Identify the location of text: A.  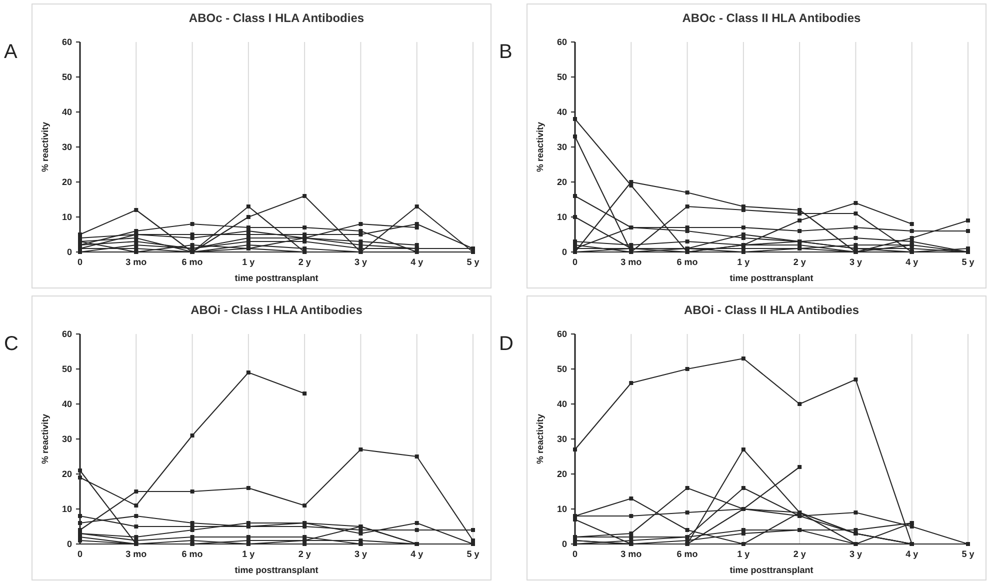
(11, 52).